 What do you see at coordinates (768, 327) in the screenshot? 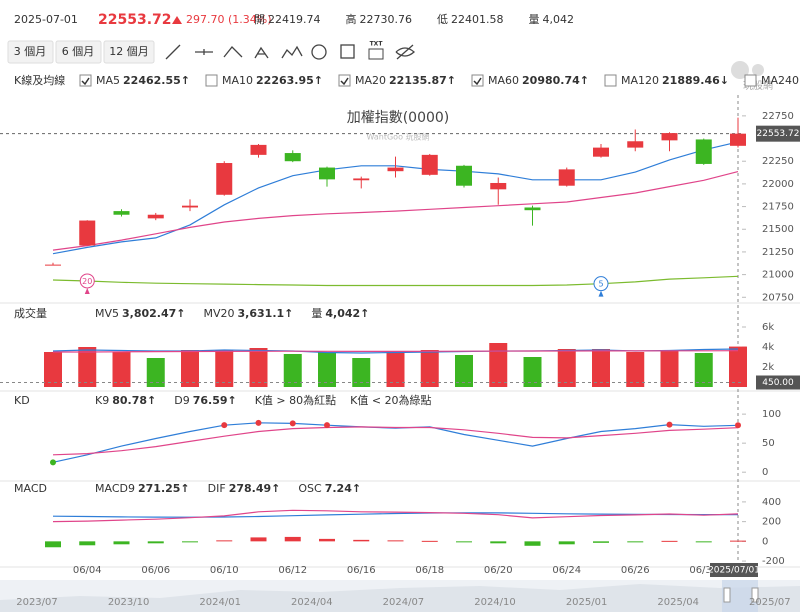
I see `y-tick-label: 6k` at bounding box center [768, 327].